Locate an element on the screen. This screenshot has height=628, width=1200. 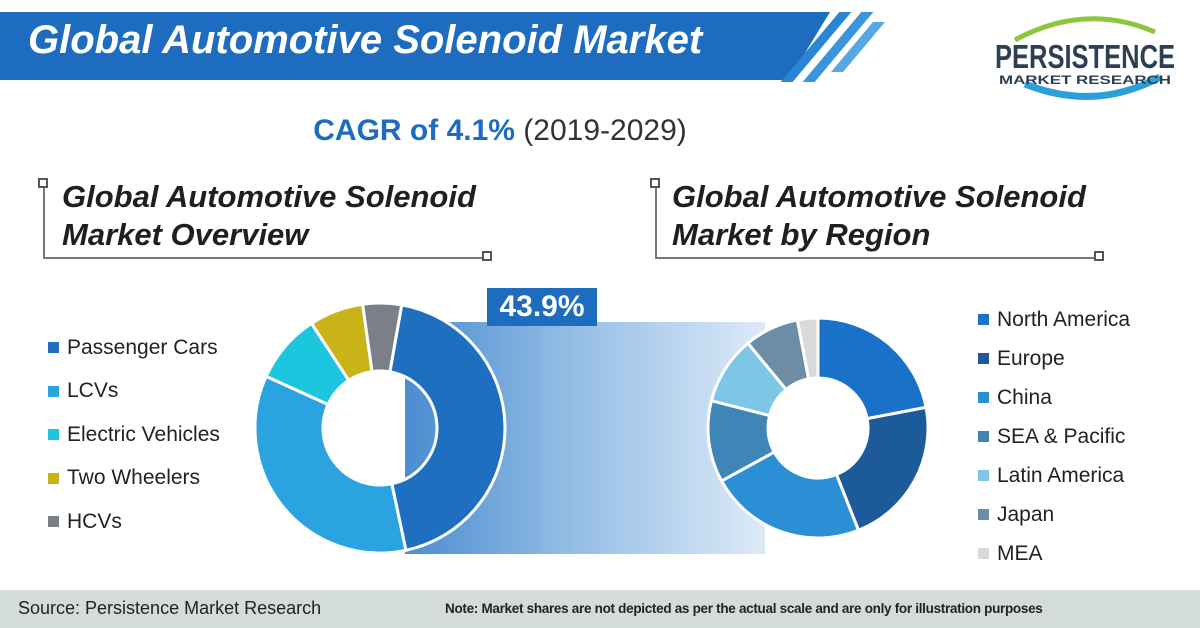
cagr-line: CAGR of 4.1% (2019-2029) is located at coordinates (500, 131).